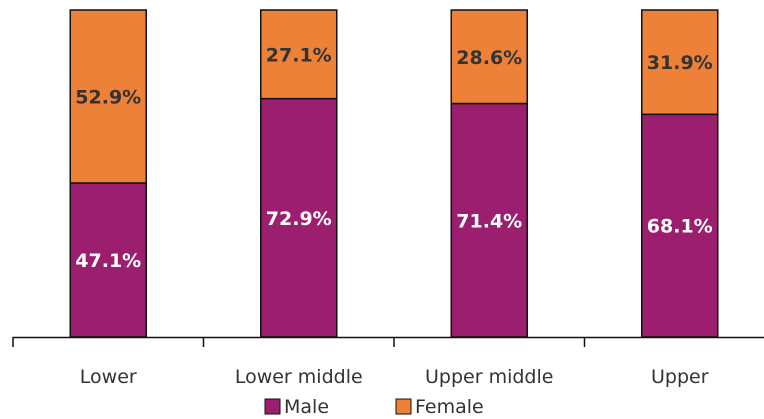 Image resolution: width=764 pixels, height=419 pixels. Describe the element at coordinates (374, 407) in the screenshot. I see `legend: Male Female` at that location.